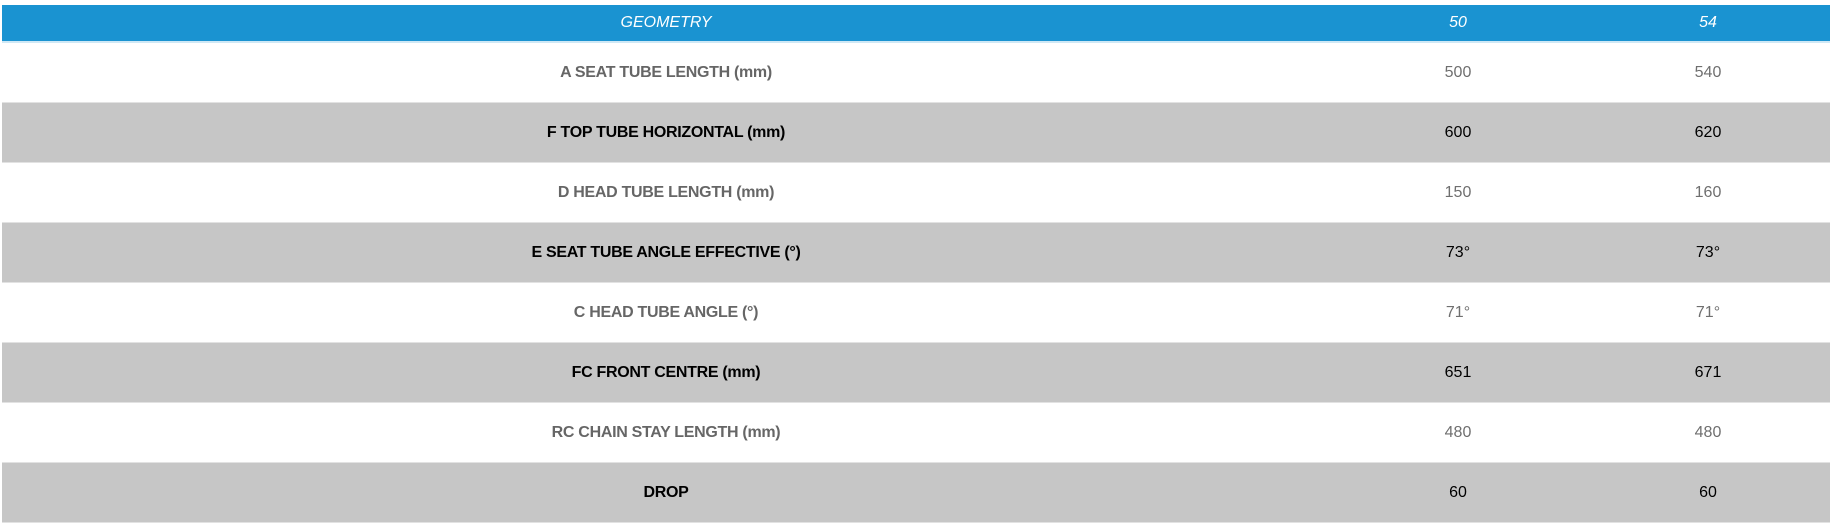 The image size is (1832, 529). I want to click on row-value-54: 160, so click(1708, 192).